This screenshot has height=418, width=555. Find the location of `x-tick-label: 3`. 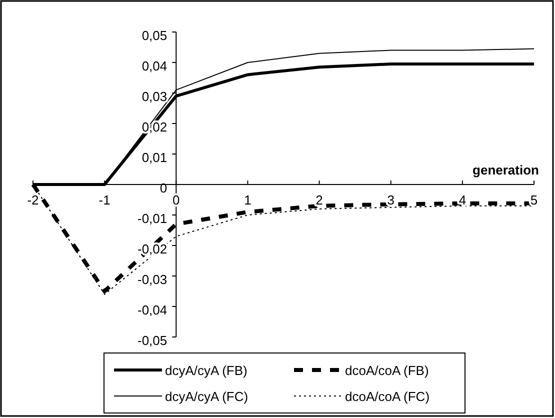

x-tick-label: 3 is located at coordinates (390, 200).